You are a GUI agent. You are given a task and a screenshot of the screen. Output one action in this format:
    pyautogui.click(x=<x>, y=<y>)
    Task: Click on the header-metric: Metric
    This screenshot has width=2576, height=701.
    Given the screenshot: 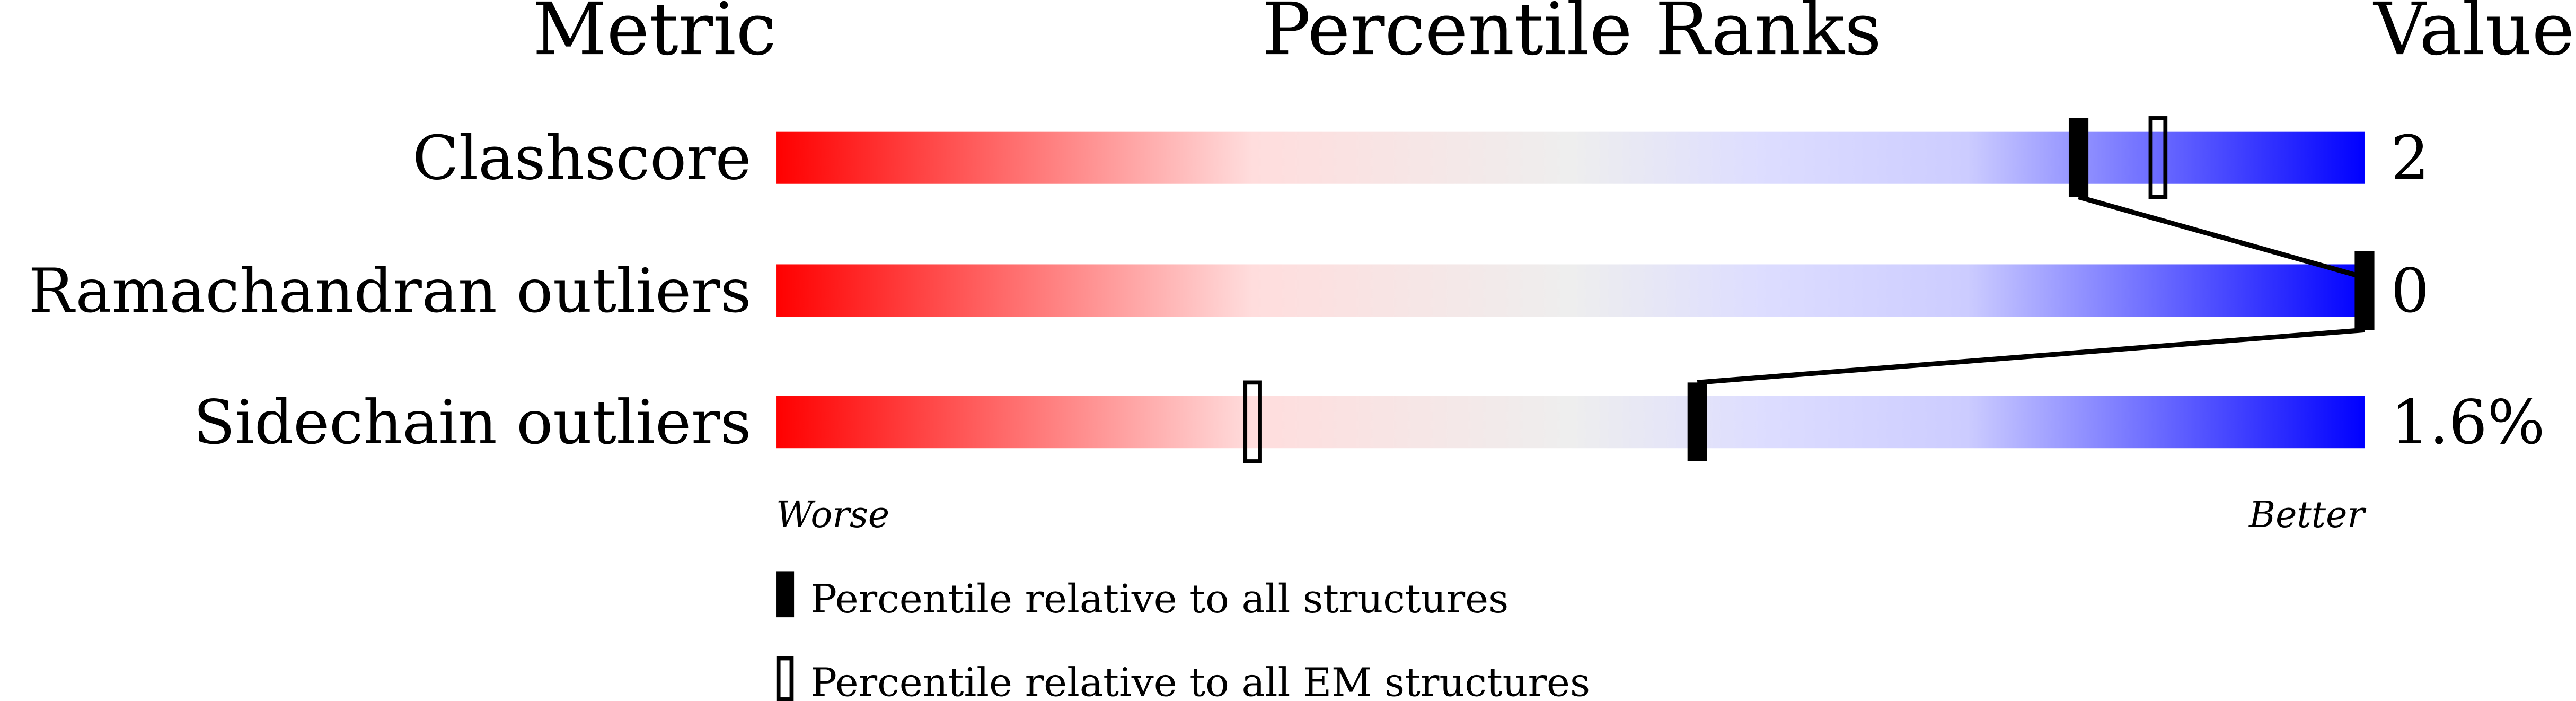 What is the action you would take?
    pyautogui.click(x=655, y=36)
    